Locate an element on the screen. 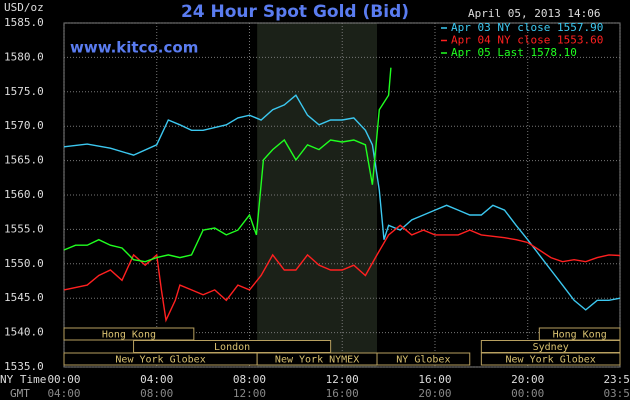 Image resolution: width=630 pixels, height=400 pixels. x-tick-label: 00:00 is located at coordinates (63, 379).